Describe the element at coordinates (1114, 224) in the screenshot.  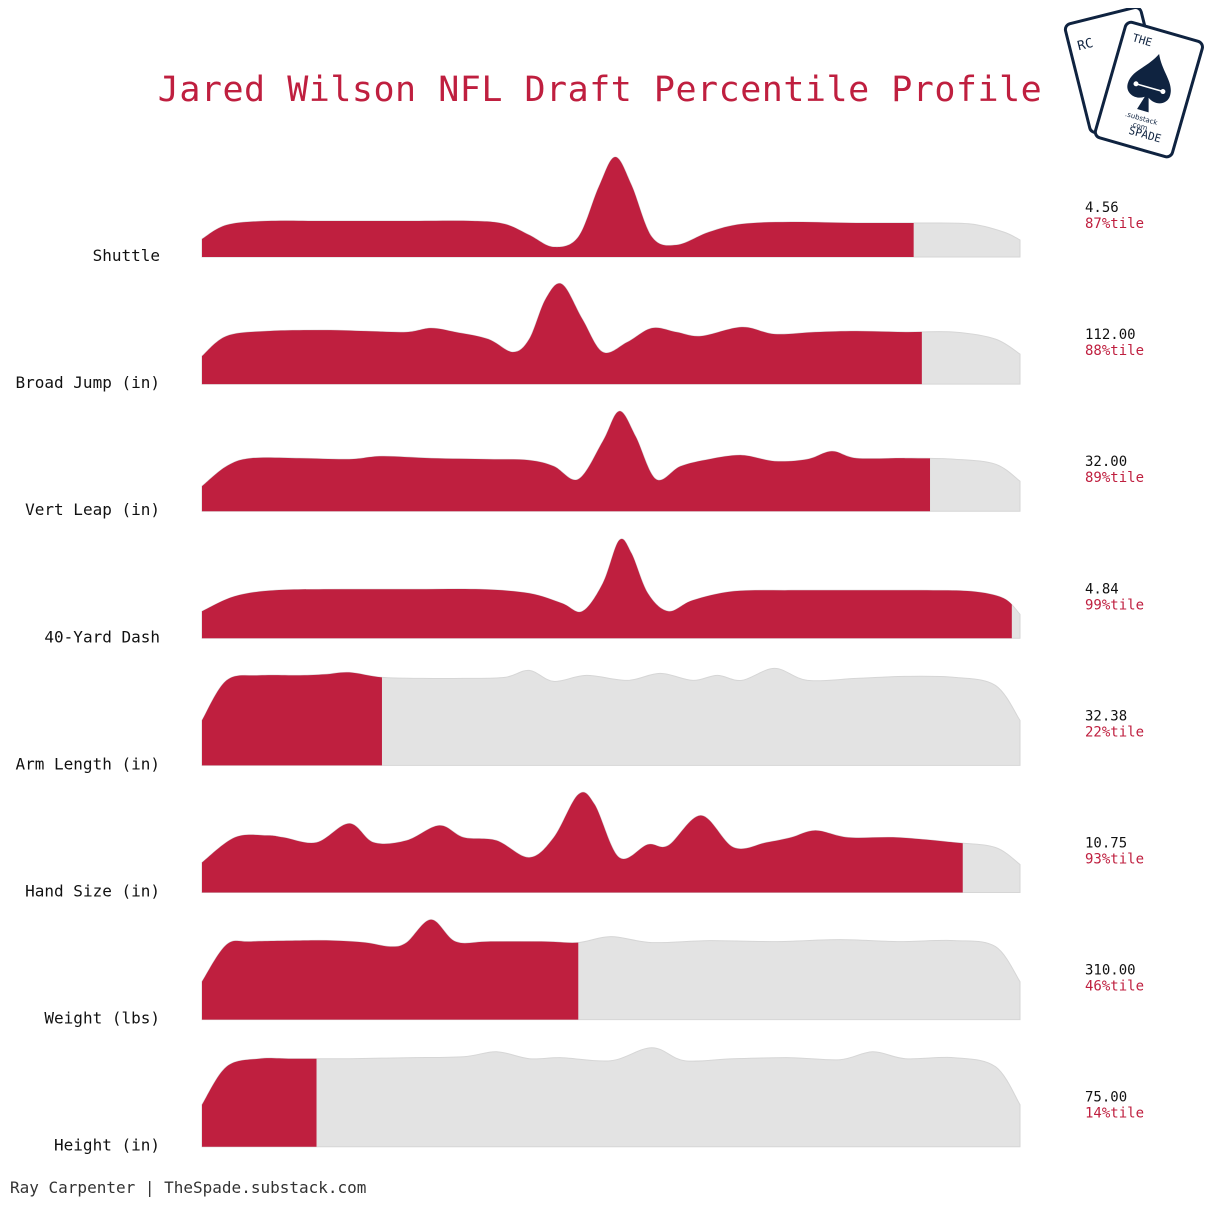
I see `metric-percentile: 87%tile` at that location.